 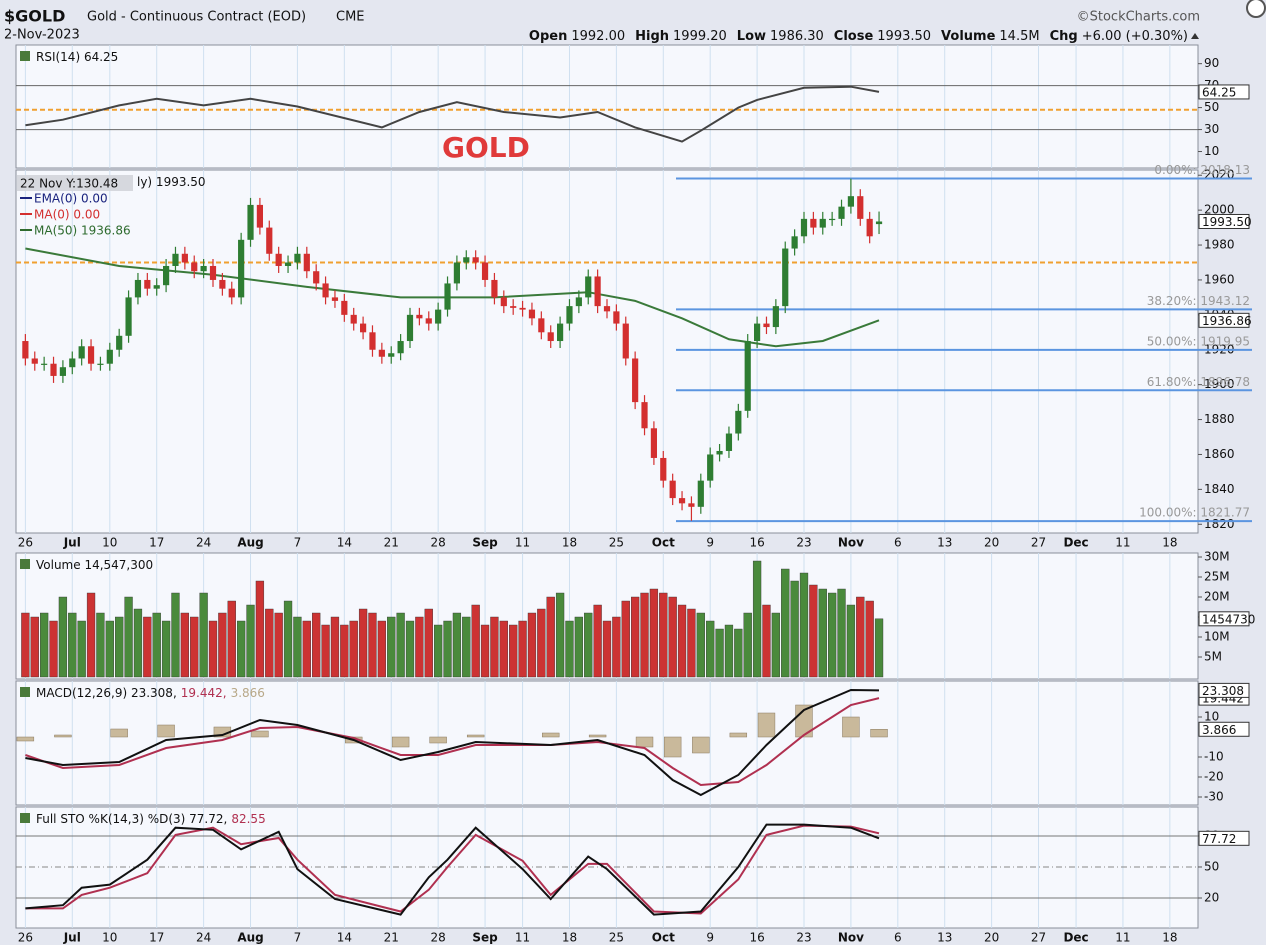 What do you see at coordinates (598, 36) in the screenshot?
I see `quote-value: 1992.00` at bounding box center [598, 36].